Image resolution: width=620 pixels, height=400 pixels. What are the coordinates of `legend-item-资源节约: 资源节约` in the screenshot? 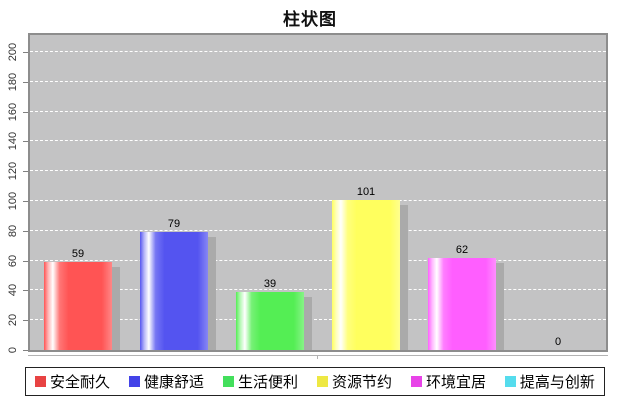 It's located at (354, 381).